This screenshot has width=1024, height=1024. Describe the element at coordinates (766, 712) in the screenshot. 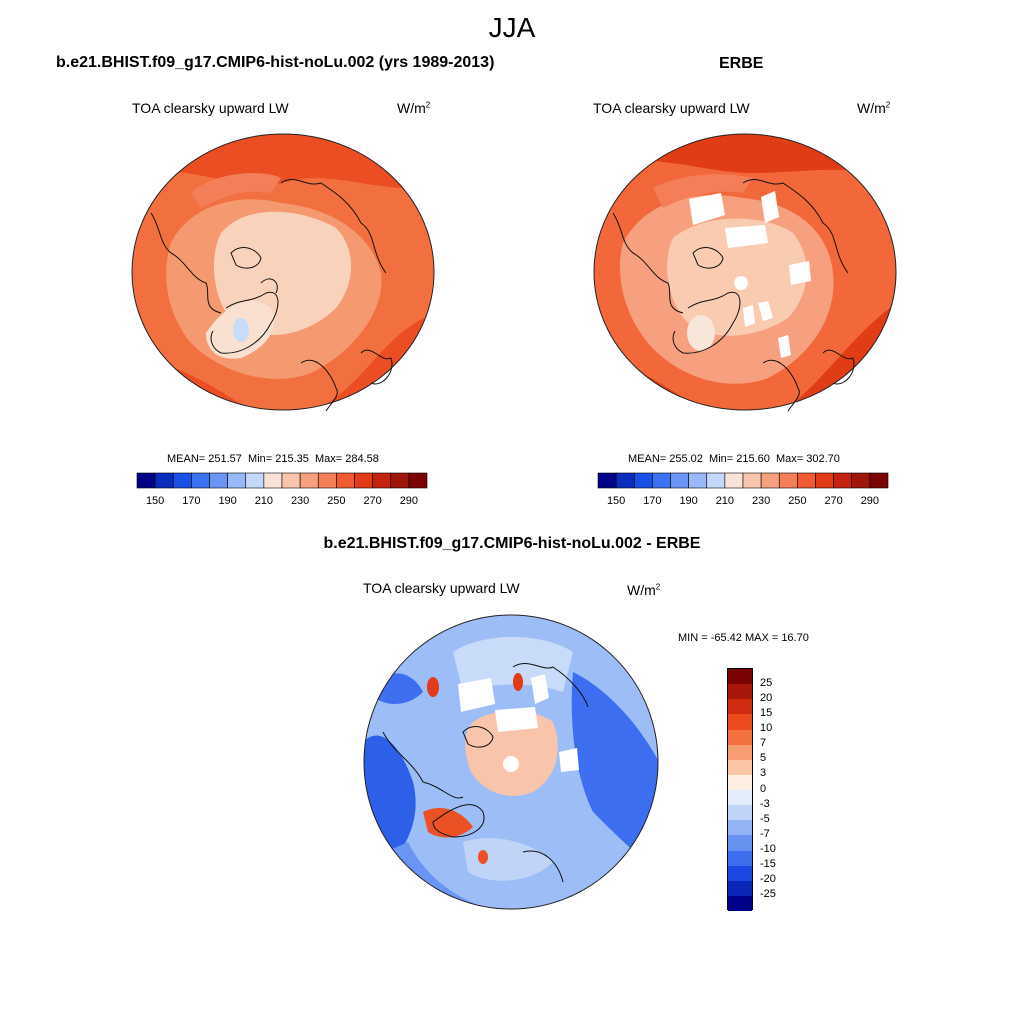

I see `diff-colorbar-tick-label: 15` at that location.